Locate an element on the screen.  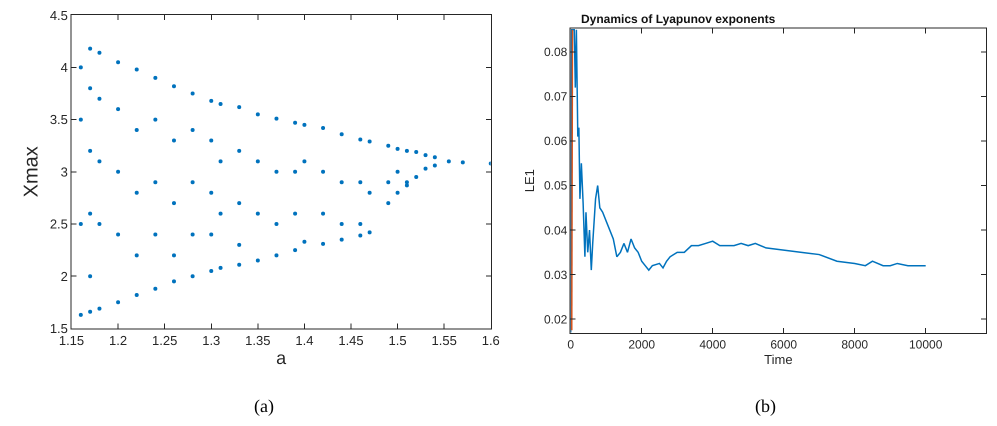
y-tick-label: 3.5 is located at coordinates (59, 120).